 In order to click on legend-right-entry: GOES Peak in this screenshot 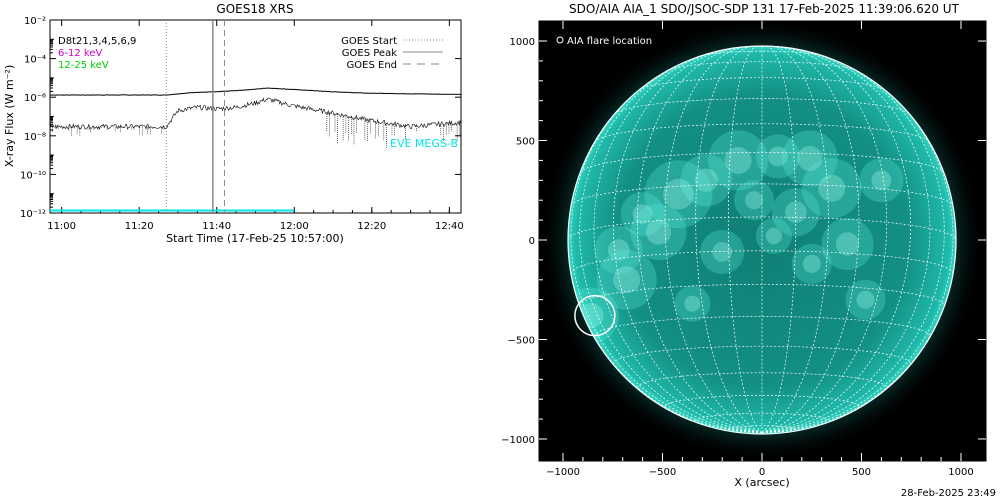, I will do `click(369, 53)`.